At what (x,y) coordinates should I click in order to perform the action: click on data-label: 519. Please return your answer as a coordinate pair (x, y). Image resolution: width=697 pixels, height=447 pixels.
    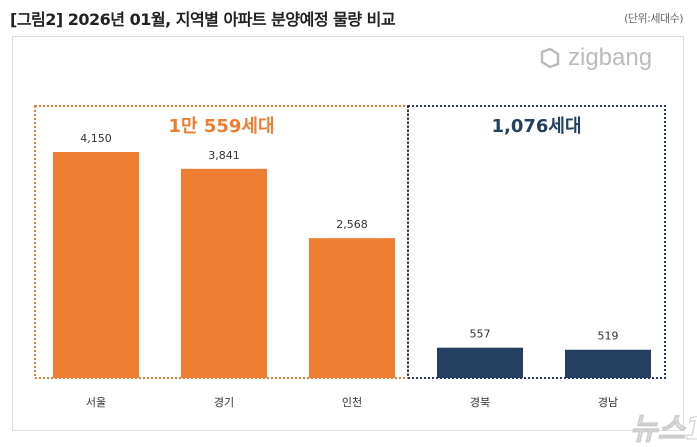
    Looking at the image, I should click on (608, 336).